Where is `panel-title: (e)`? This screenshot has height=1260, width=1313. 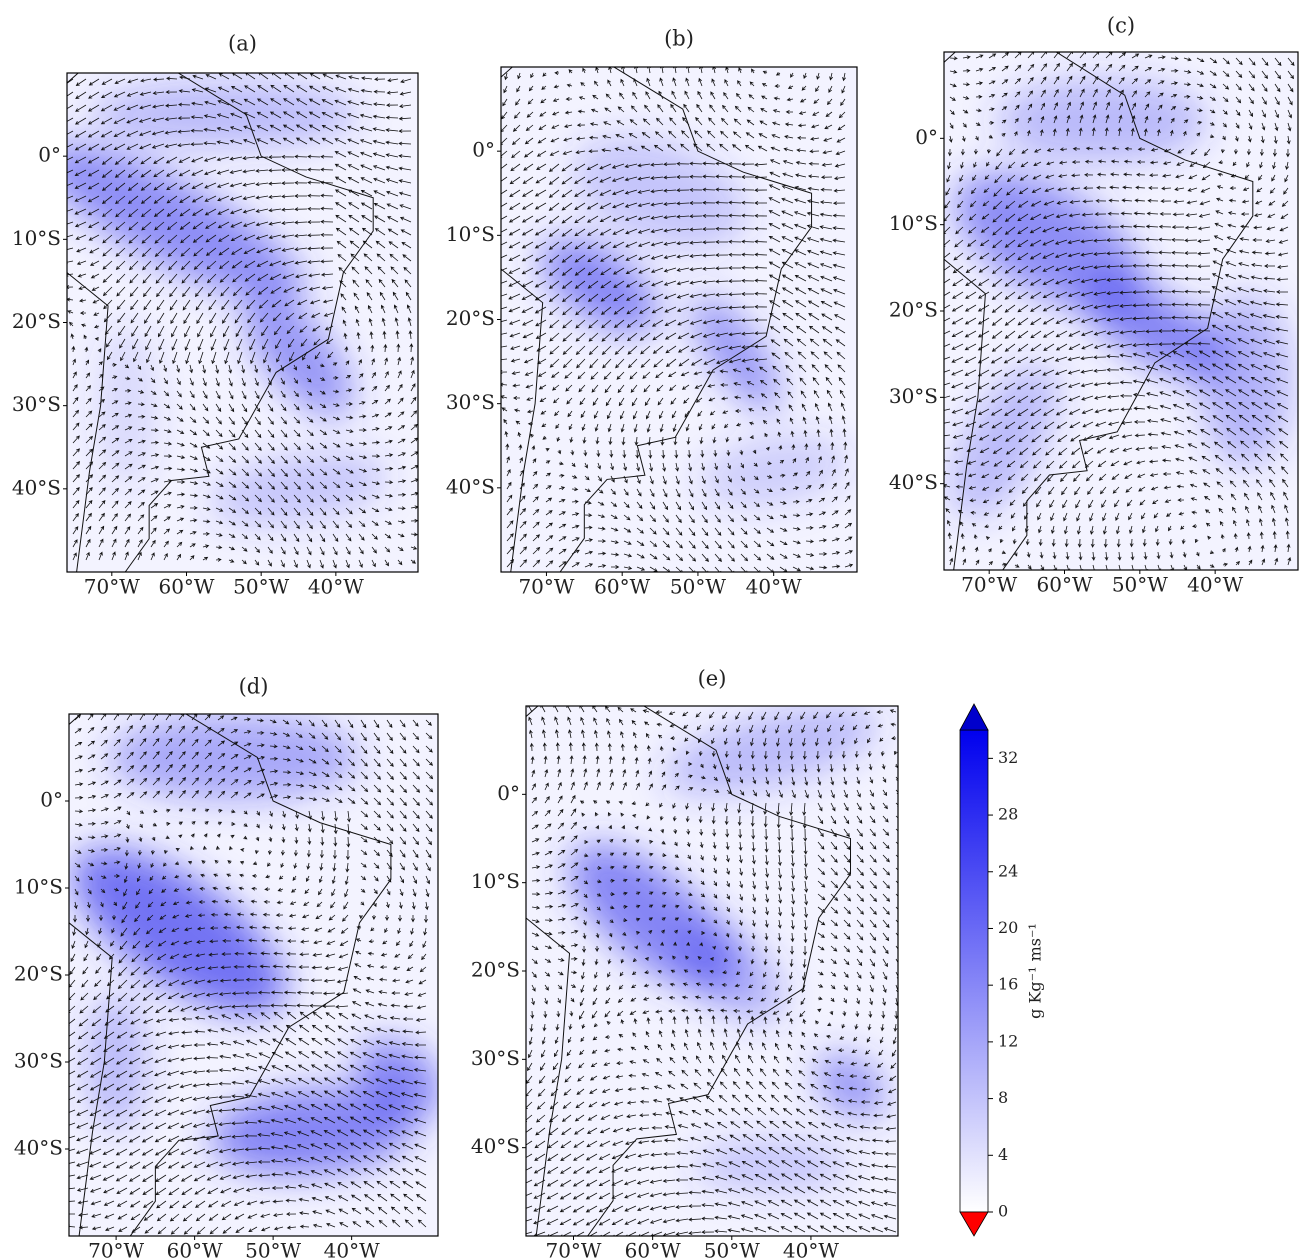 panel-title: (e) is located at coordinates (712, 679).